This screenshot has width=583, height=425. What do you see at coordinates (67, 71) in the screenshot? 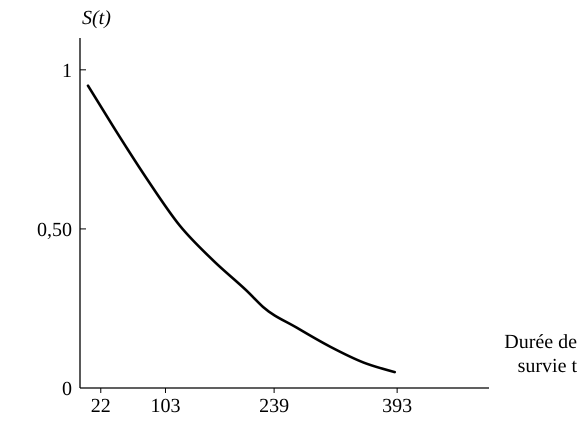
I see `y-tick-label: 1` at bounding box center [67, 71].